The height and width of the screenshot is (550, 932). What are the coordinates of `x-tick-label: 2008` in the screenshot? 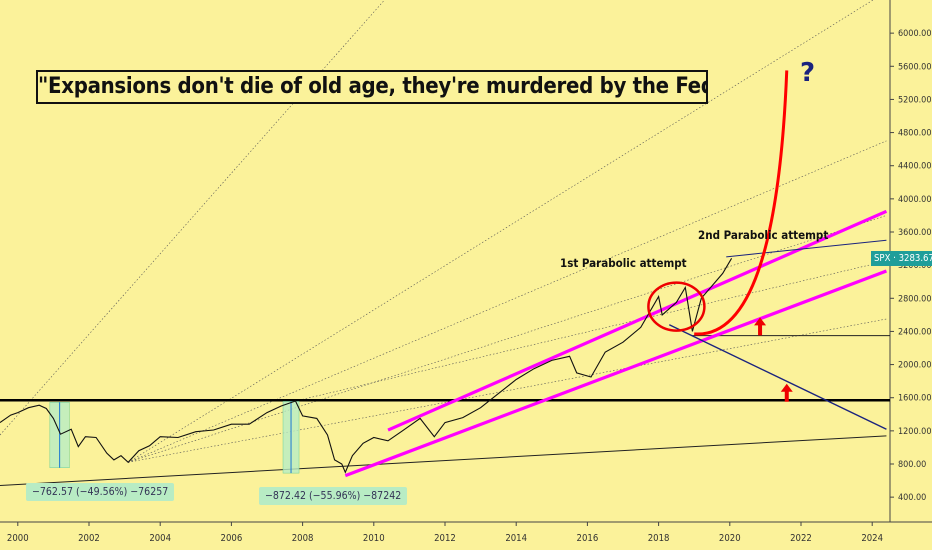 It's located at (303, 538).